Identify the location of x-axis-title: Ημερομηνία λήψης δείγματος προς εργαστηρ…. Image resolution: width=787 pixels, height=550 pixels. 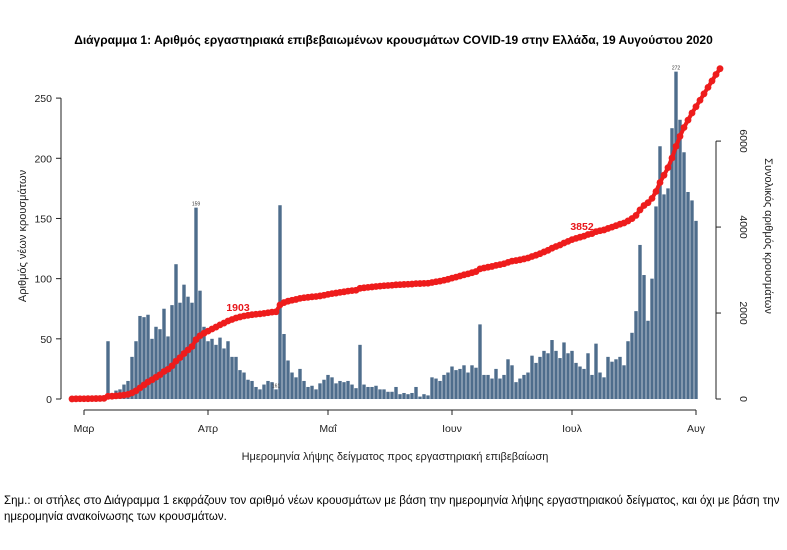
(395, 457).